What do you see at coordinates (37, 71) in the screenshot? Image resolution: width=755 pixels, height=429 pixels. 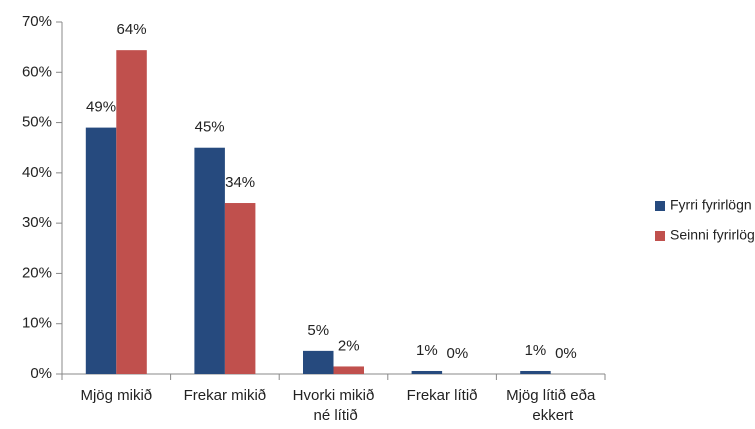 I see `y-tick-label: 60%` at bounding box center [37, 71].